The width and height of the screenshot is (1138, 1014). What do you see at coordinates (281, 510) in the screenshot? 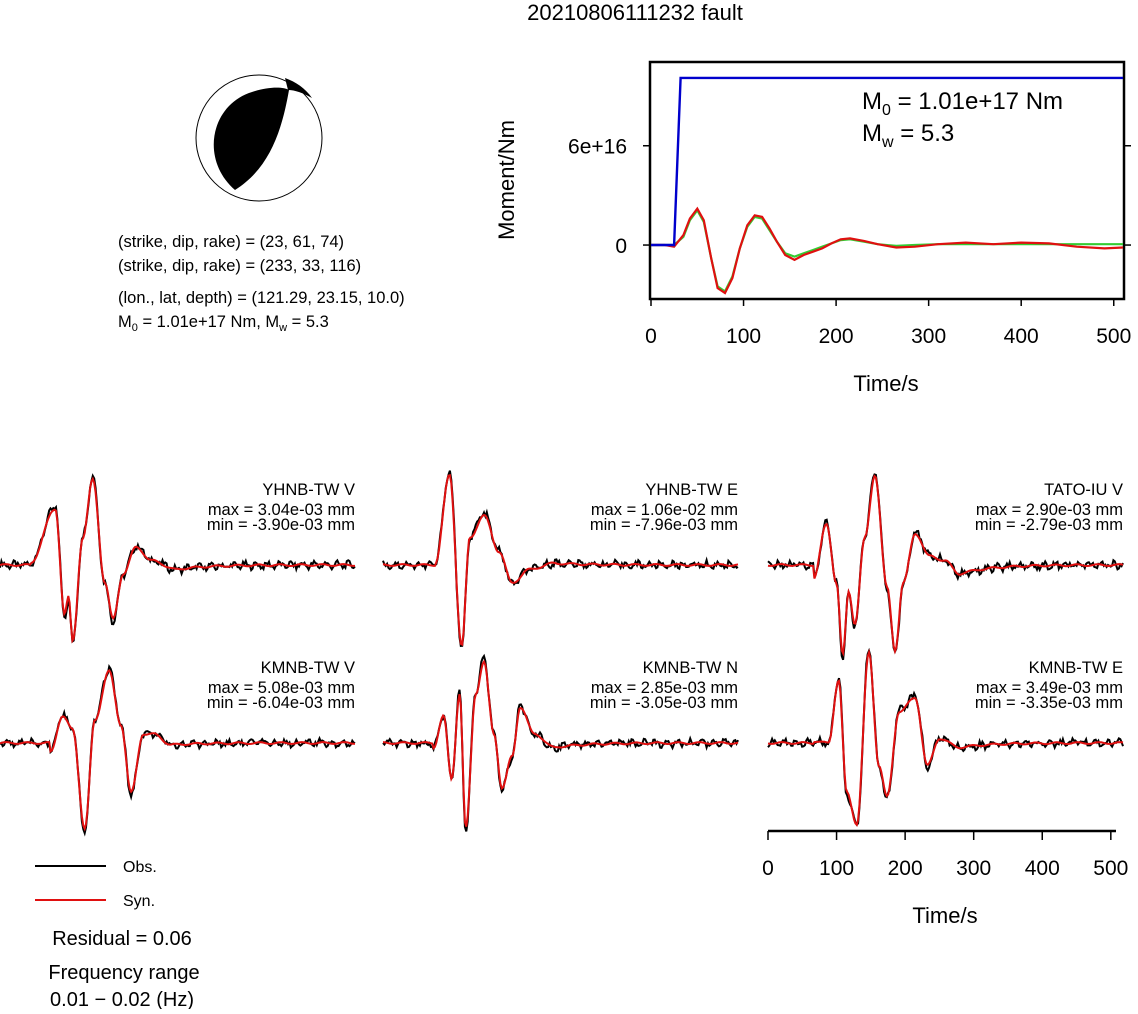
I see `station-max: max = 3.04e-03 mm` at bounding box center [281, 510].